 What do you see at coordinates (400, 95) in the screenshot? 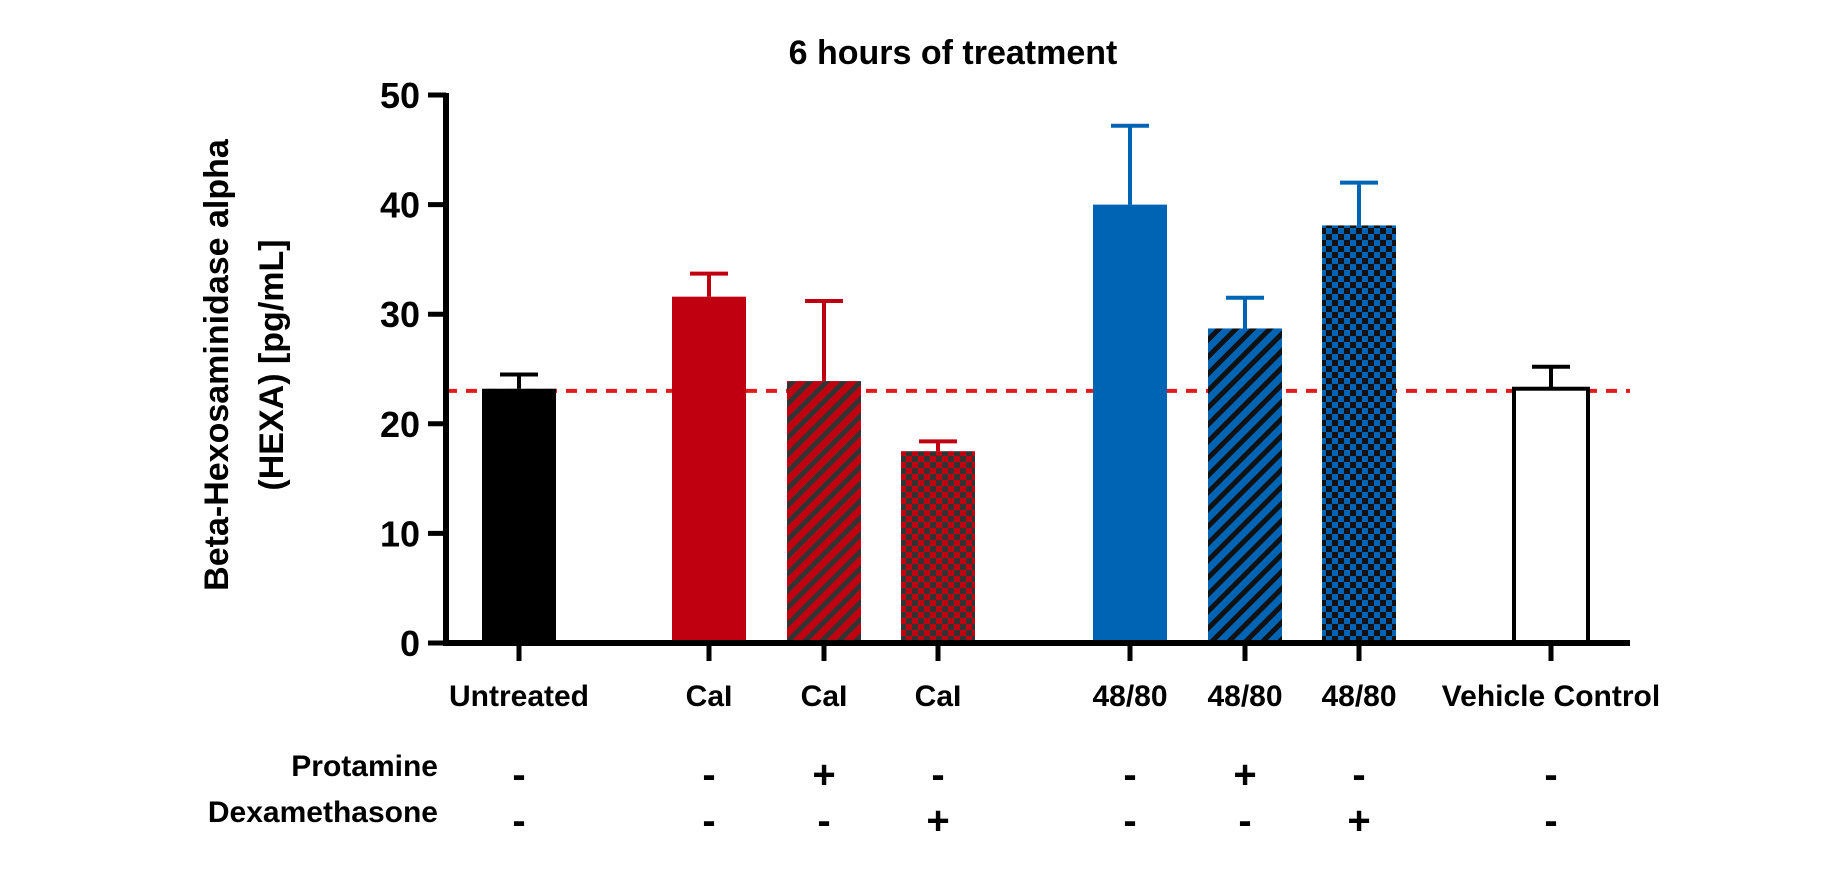
I see `y-tick-label: 50` at bounding box center [400, 95].